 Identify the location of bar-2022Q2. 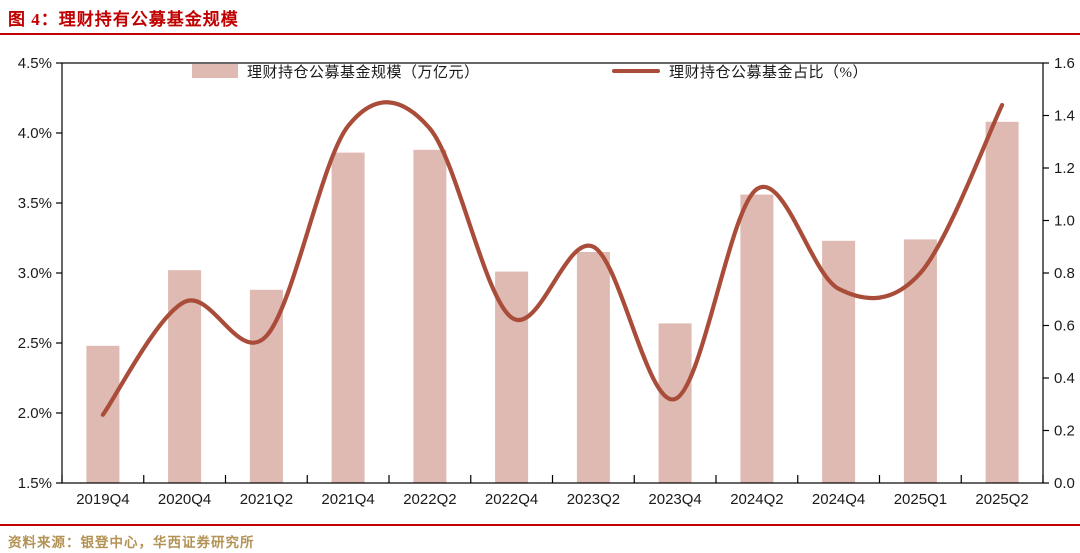
(430, 316).